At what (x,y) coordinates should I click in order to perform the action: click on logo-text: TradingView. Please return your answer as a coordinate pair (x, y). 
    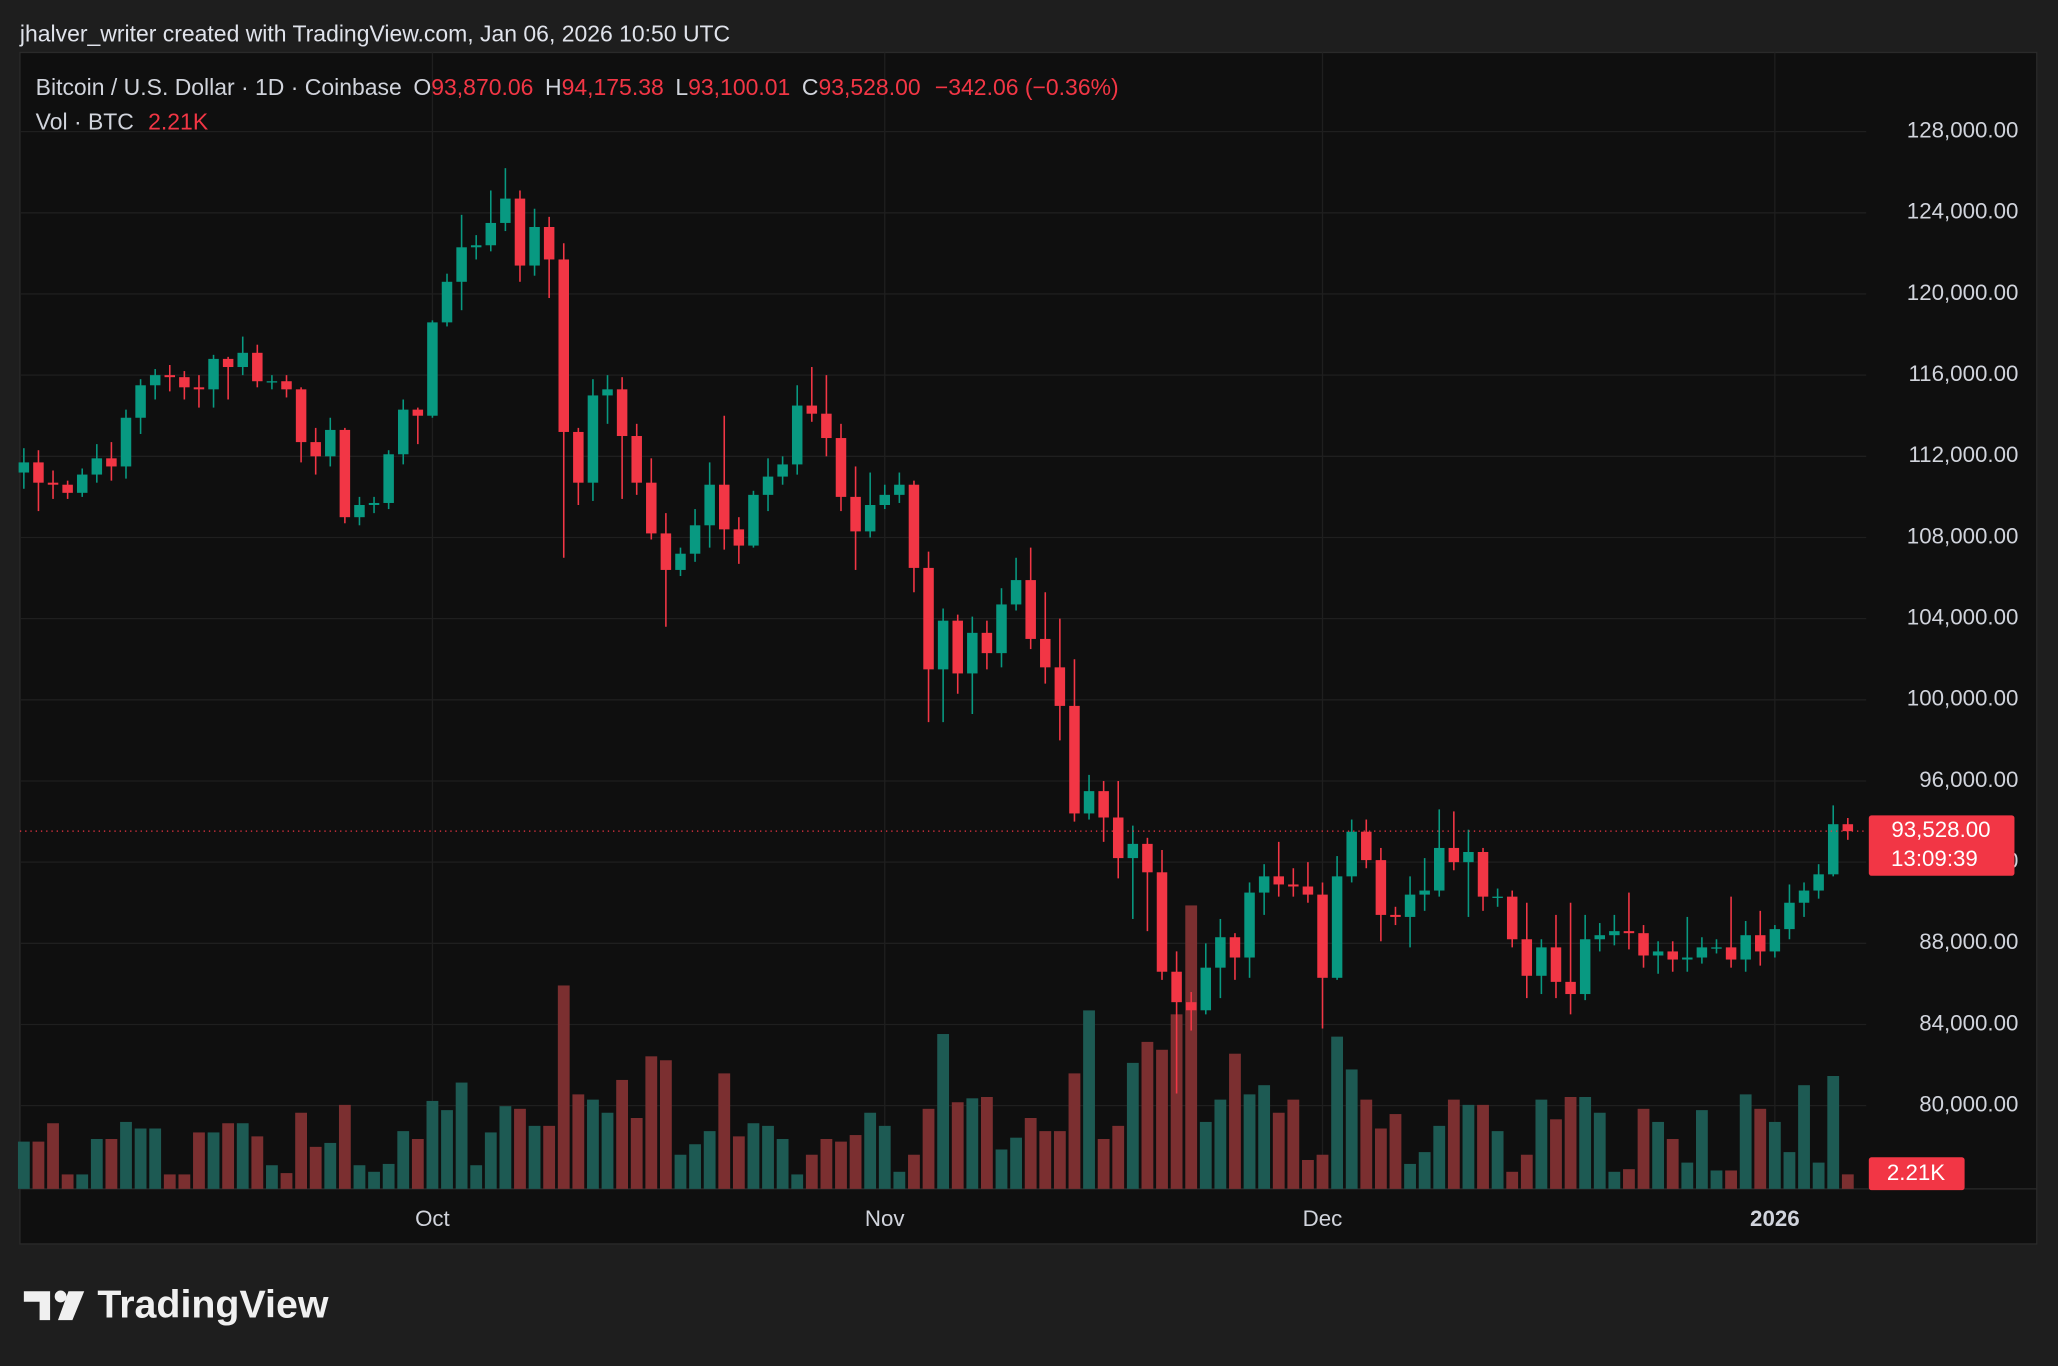
    Looking at the image, I should click on (213, 1304).